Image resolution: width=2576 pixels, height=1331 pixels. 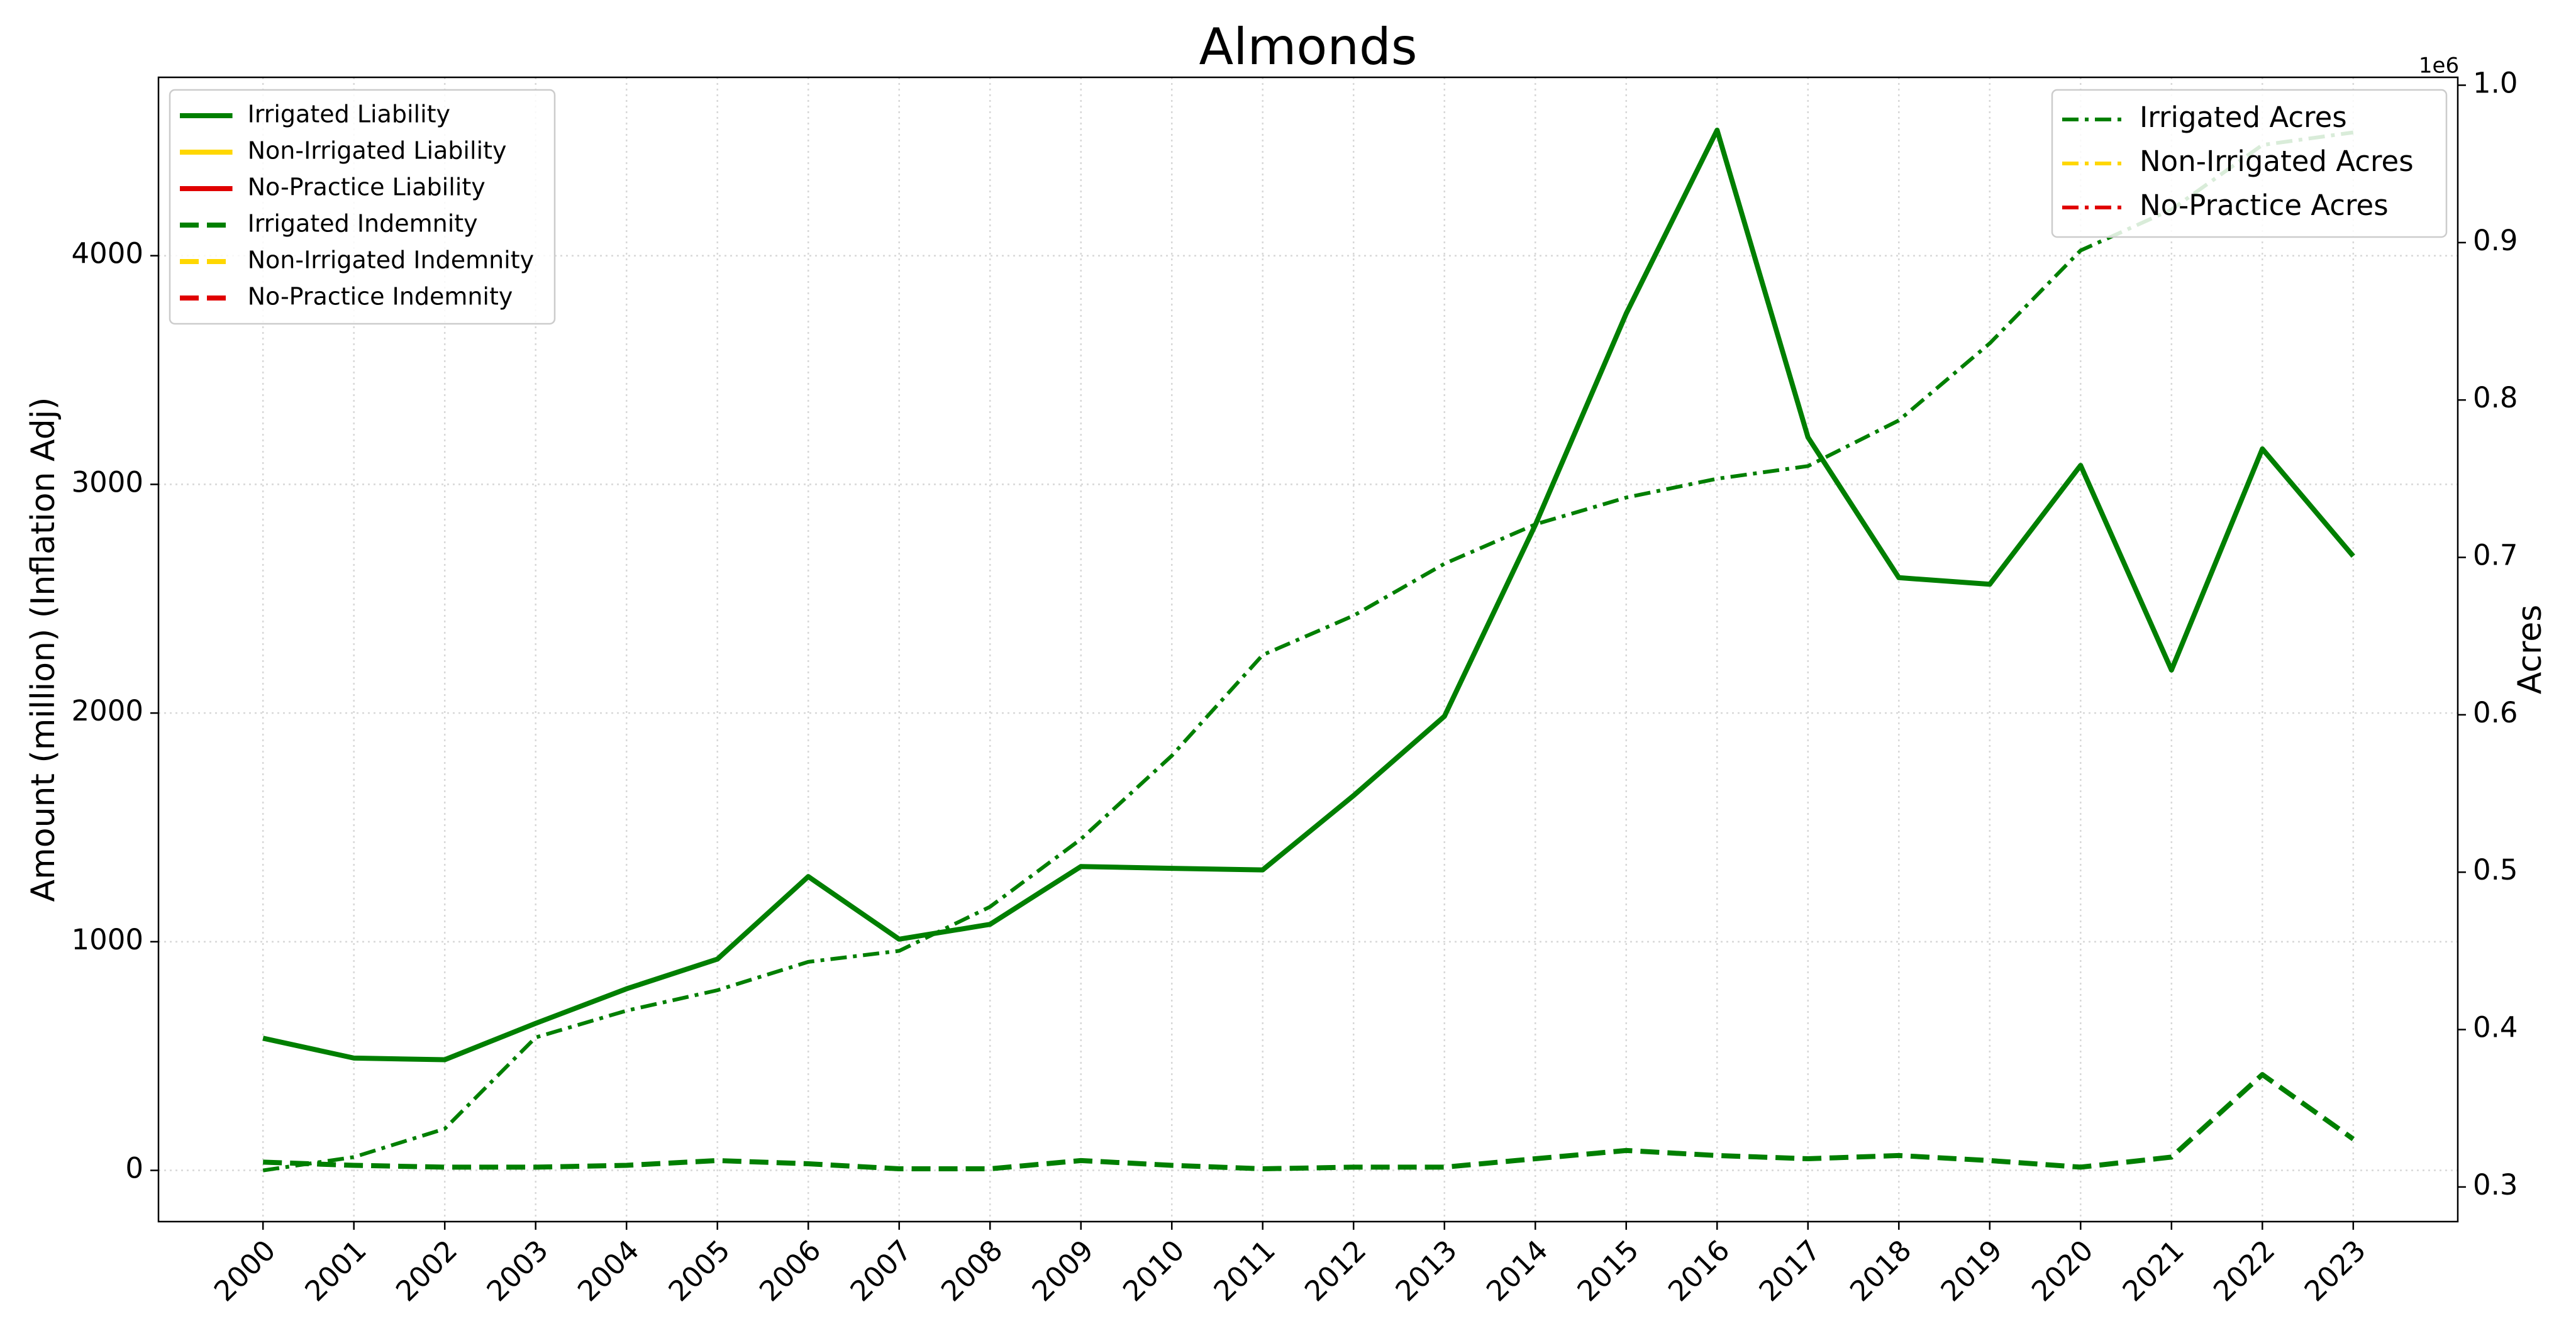 I want to click on legend-label: No-Practice Acres, so click(x=2264, y=205).